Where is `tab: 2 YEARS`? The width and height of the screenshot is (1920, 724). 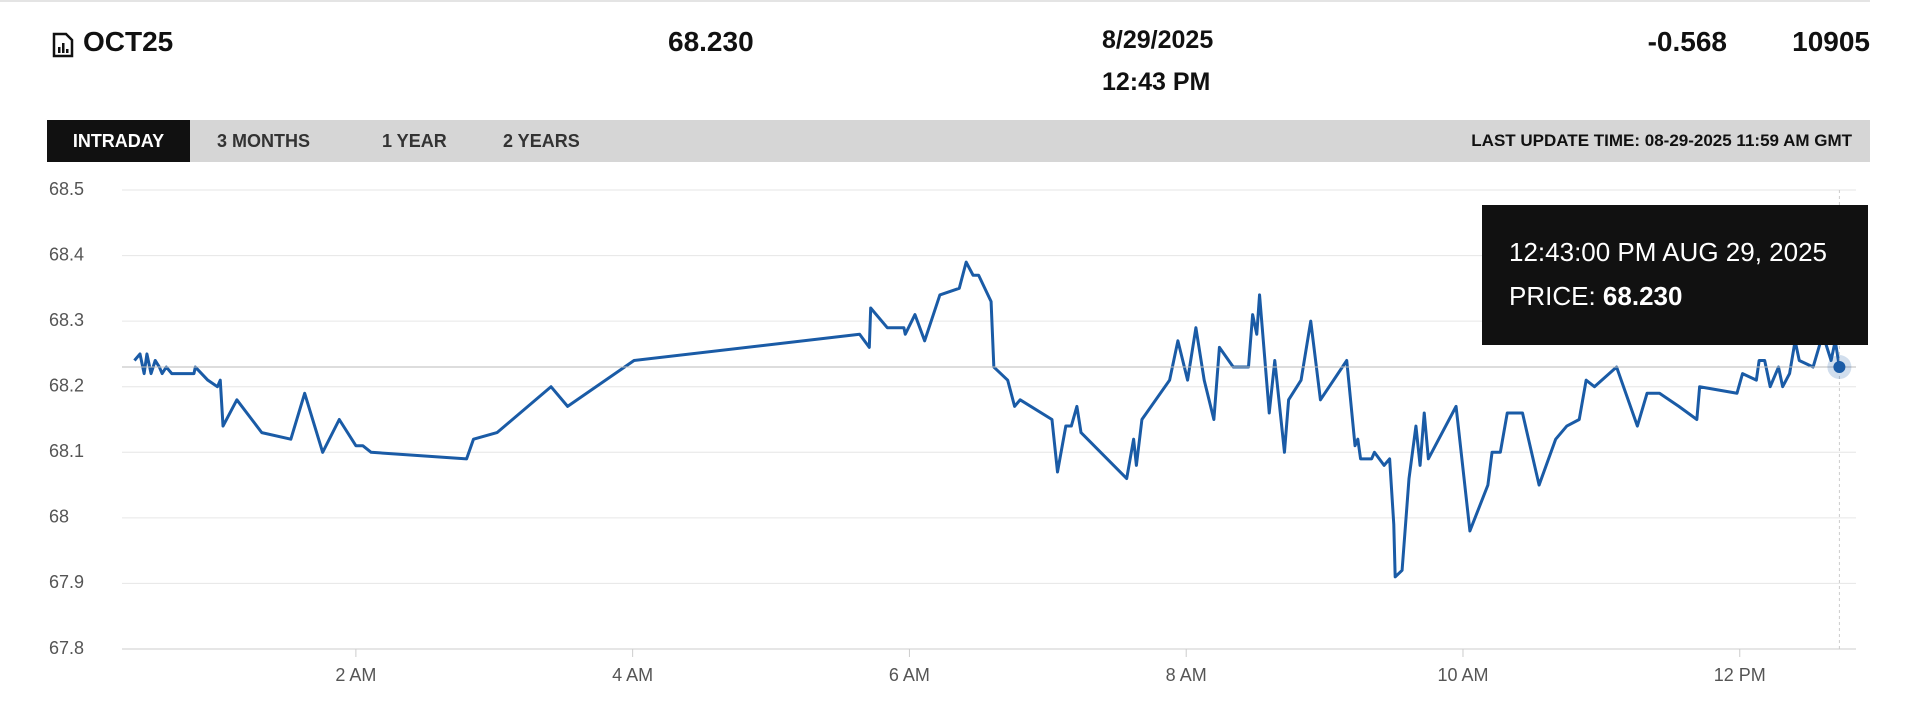
tab: 2 YEARS is located at coordinates (541, 141).